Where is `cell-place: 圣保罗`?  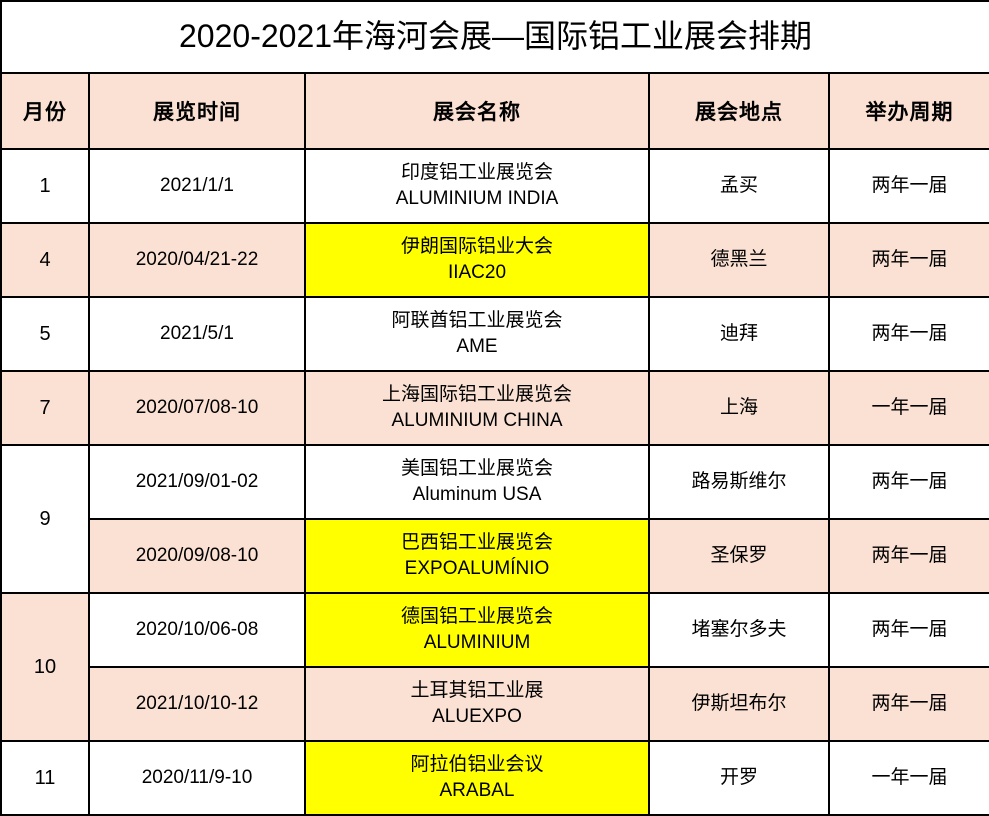
cell-place: 圣保罗 is located at coordinates (739, 556).